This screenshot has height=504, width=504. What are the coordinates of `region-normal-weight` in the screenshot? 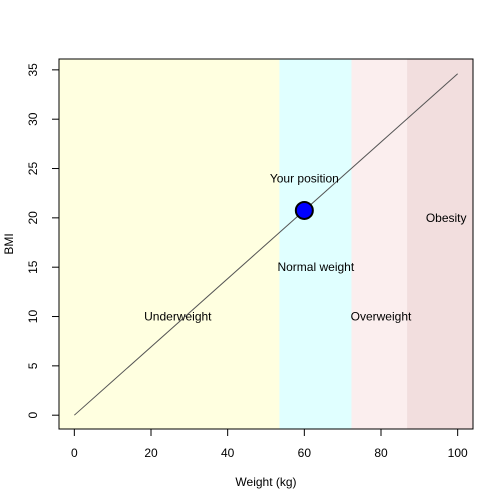 It's located at (315, 244).